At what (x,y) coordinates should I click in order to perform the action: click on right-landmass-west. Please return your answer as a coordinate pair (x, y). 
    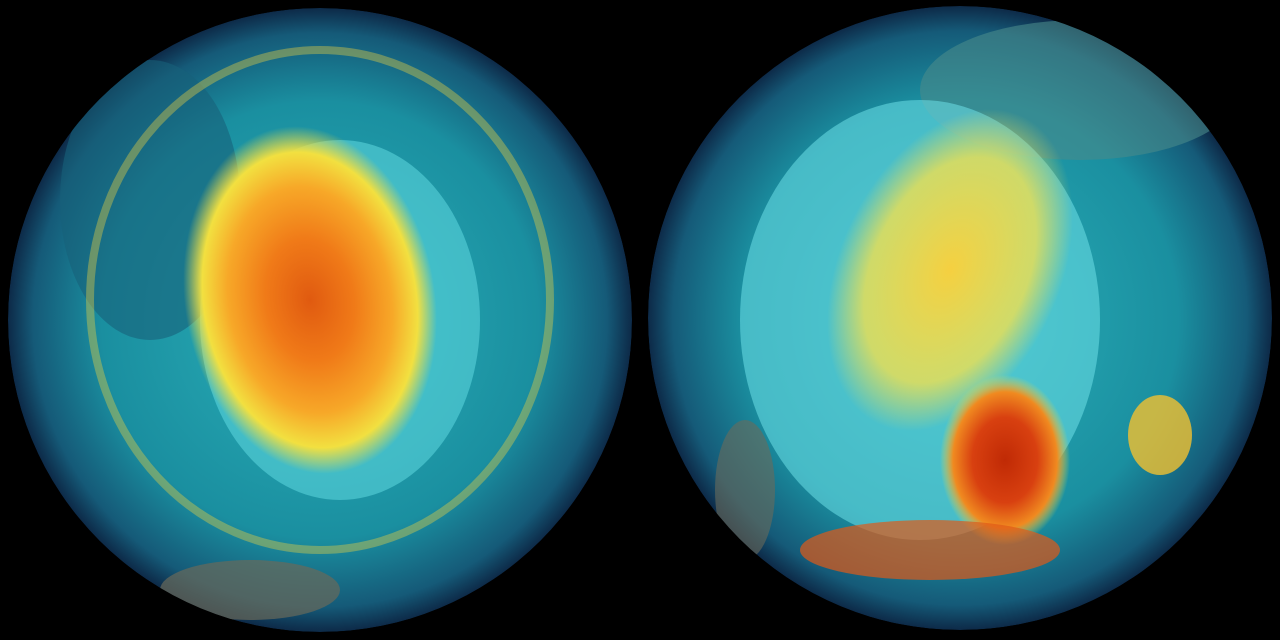
    Looking at the image, I should click on (745, 490).